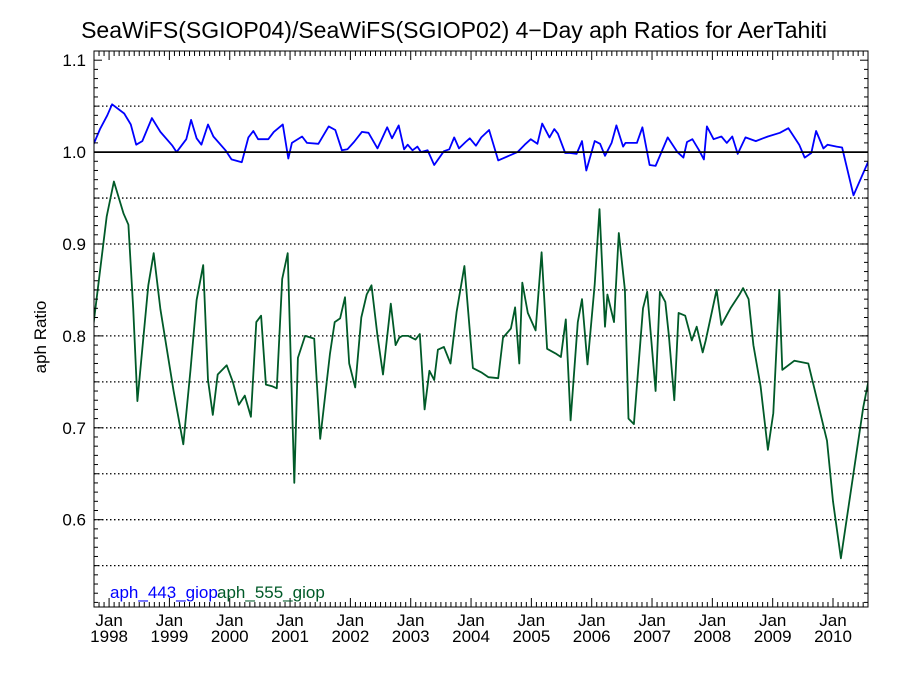 The image size is (900, 680). Describe the element at coordinates (290, 636) in the screenshot. I see `x-tick-label-year: 2001` at that location.